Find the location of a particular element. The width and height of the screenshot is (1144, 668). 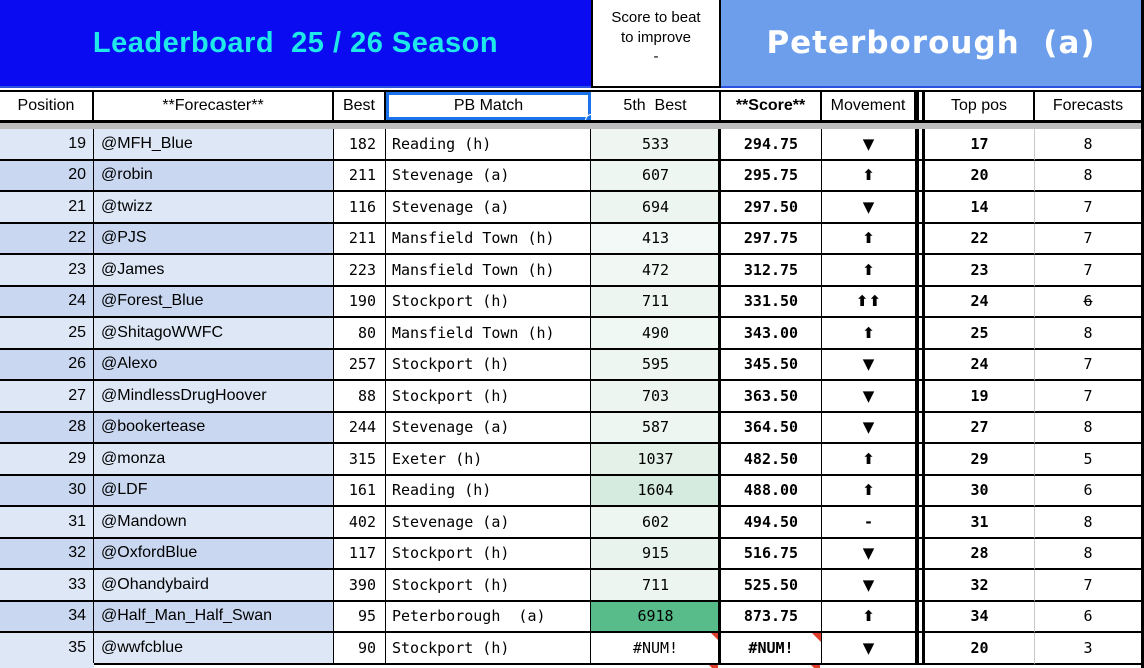

pb-match-cell: Mansfield Town (h) is located at coordinates (488, 334).